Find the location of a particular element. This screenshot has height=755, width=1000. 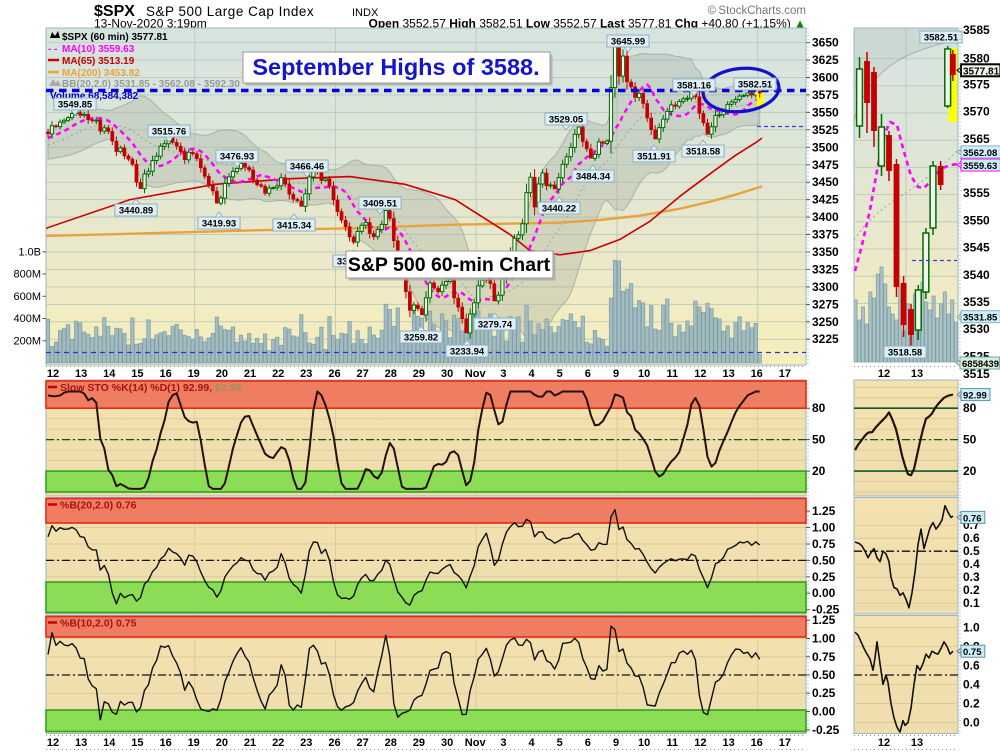

svg-text: 3250 is located at coordinates (825, 322).